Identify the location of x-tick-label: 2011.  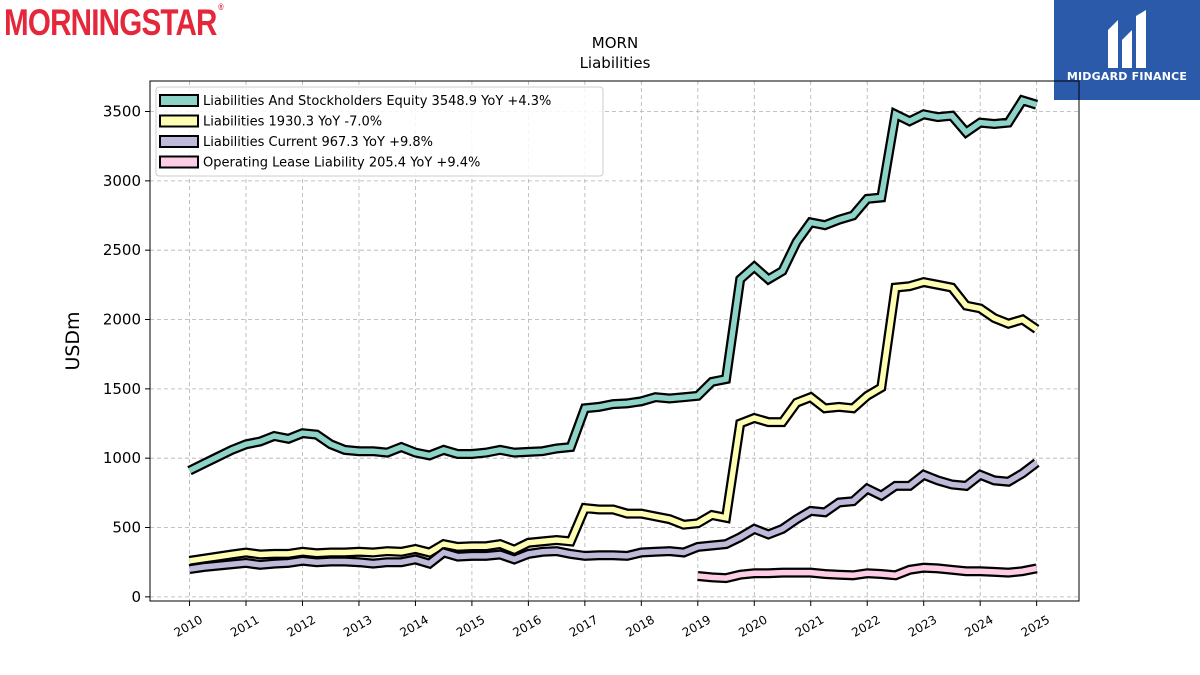
(244, 625).